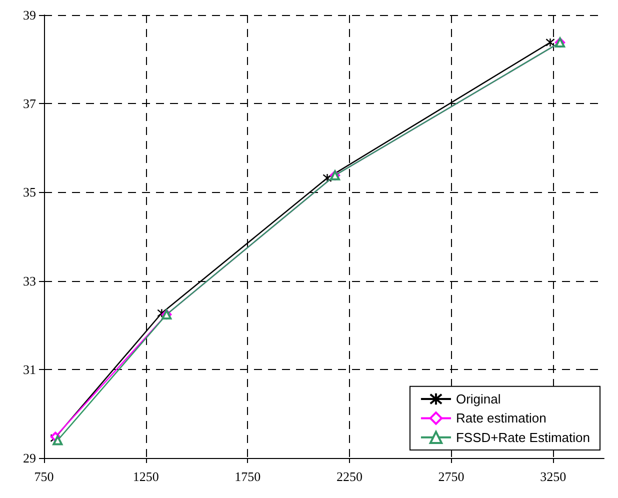 The height and width of the screenshot is (498, 618). Describe the element at coordinates (29, 15) in the screenshot. I see `y-tick-label: 39` at that location.